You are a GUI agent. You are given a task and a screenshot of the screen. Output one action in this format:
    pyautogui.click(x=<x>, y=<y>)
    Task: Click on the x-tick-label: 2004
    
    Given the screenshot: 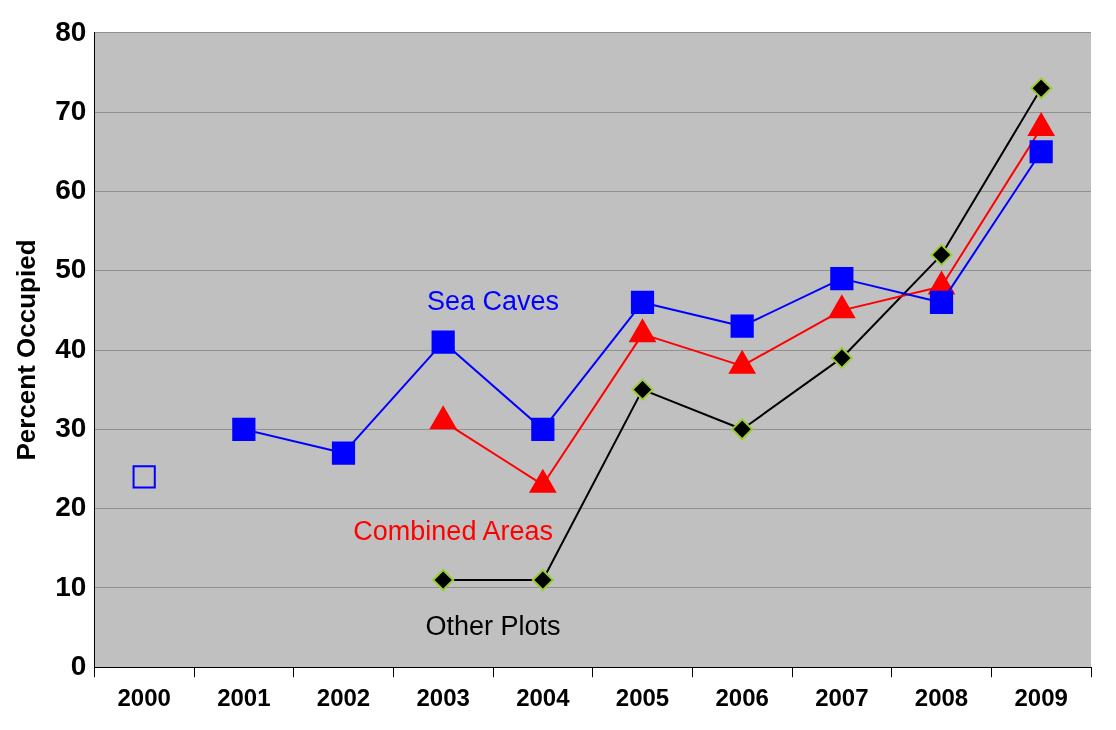 What is the action you would take?
    pyautogui.click(x=543, y=698)
    